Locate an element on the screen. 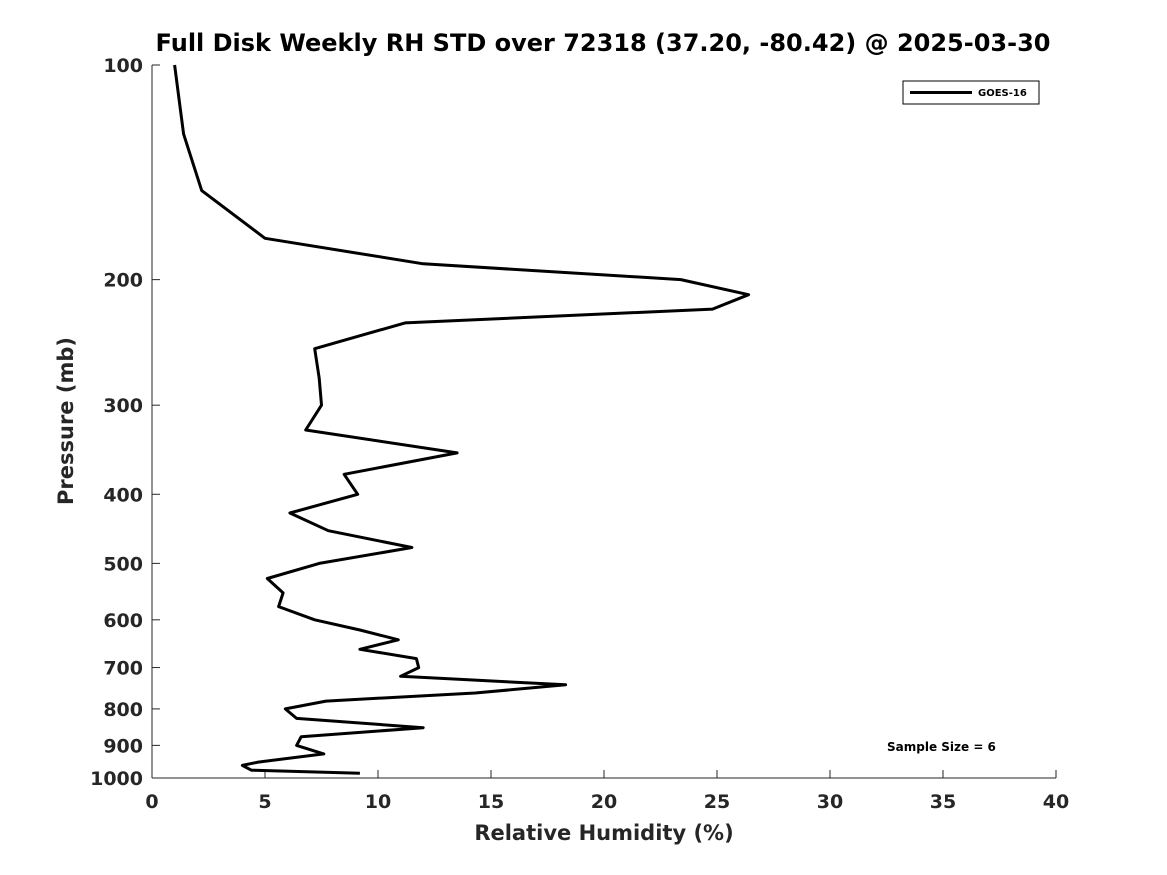 This screenshot has height=875, width=1167. y-tick-label: 200 is located at coordinates (123, 281).